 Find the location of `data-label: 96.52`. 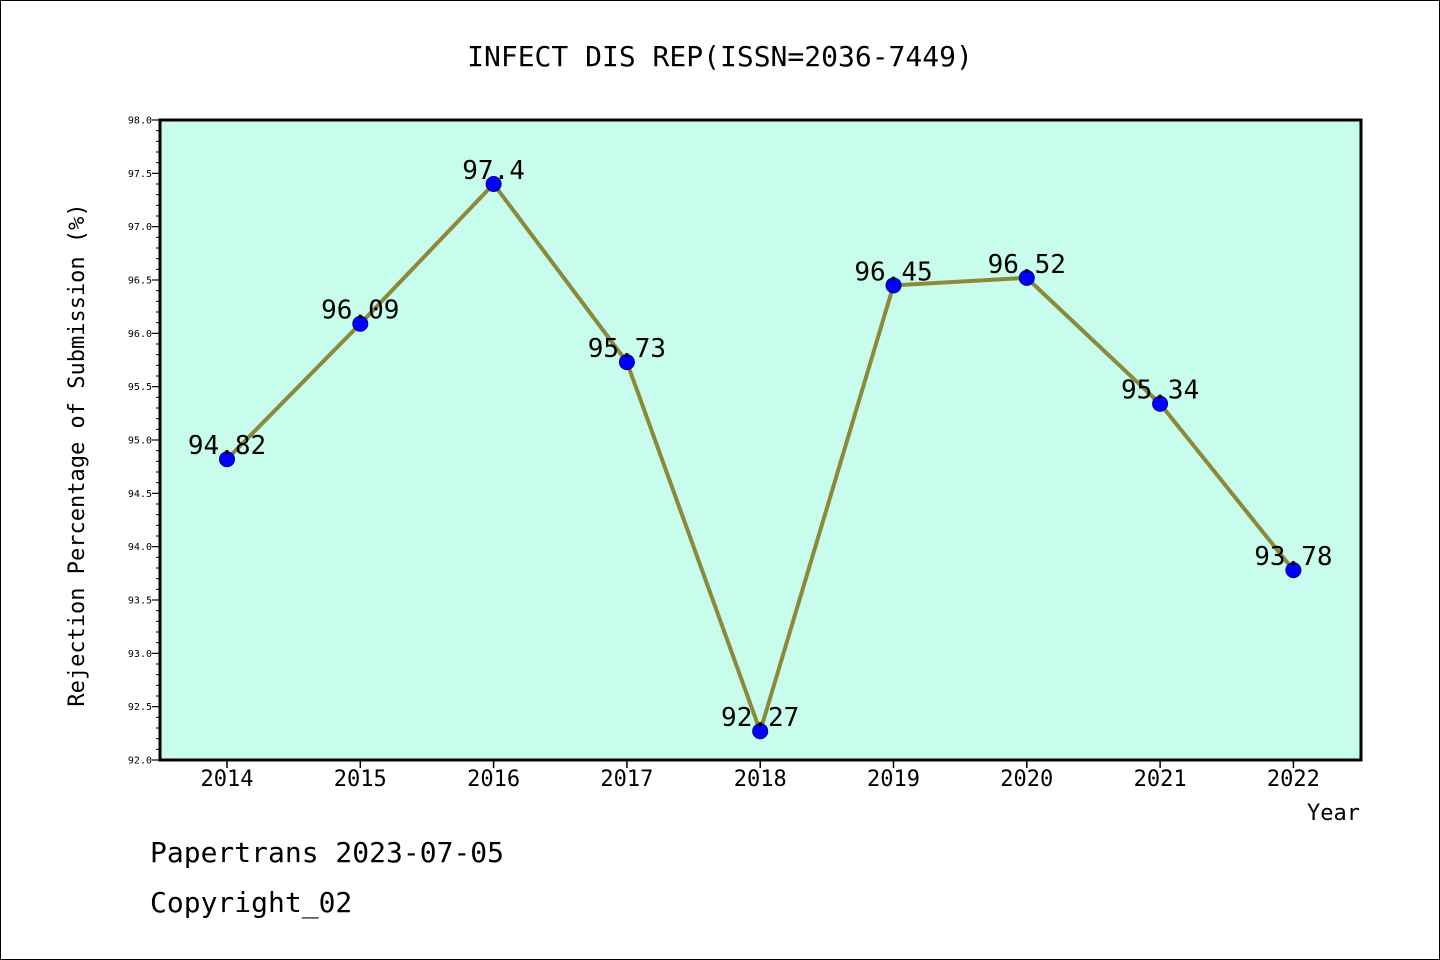

data-label: 96.52 is located at coordinates (1027, 265).